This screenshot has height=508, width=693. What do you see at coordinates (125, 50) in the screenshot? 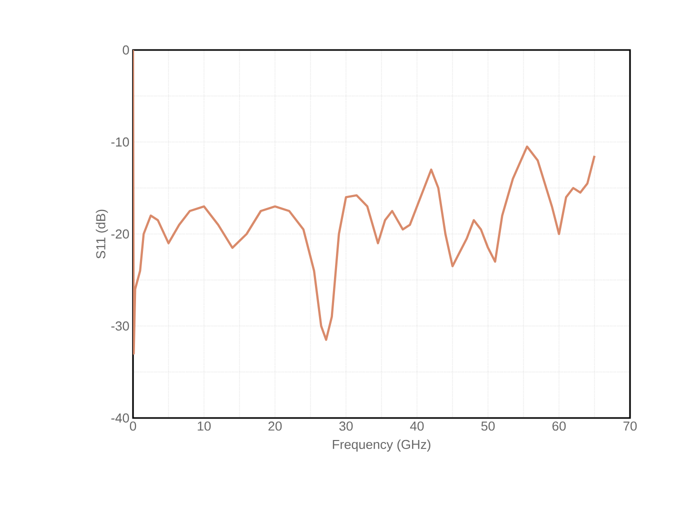
I see `y-tick-label: 0` at bounding box center [125, 50].